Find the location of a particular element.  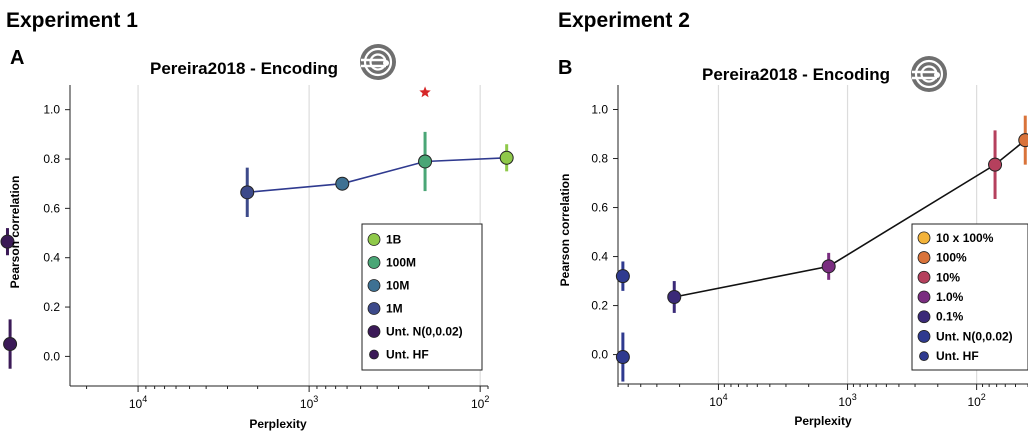

legend-label: 10 x 100% is located at coordinates (965, 238).